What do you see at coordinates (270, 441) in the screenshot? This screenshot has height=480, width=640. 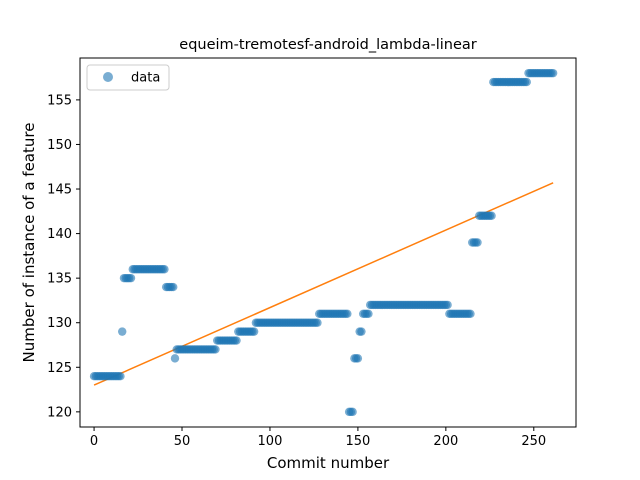 I see `x-tick-label: 100` at bounding box center [270, 441].